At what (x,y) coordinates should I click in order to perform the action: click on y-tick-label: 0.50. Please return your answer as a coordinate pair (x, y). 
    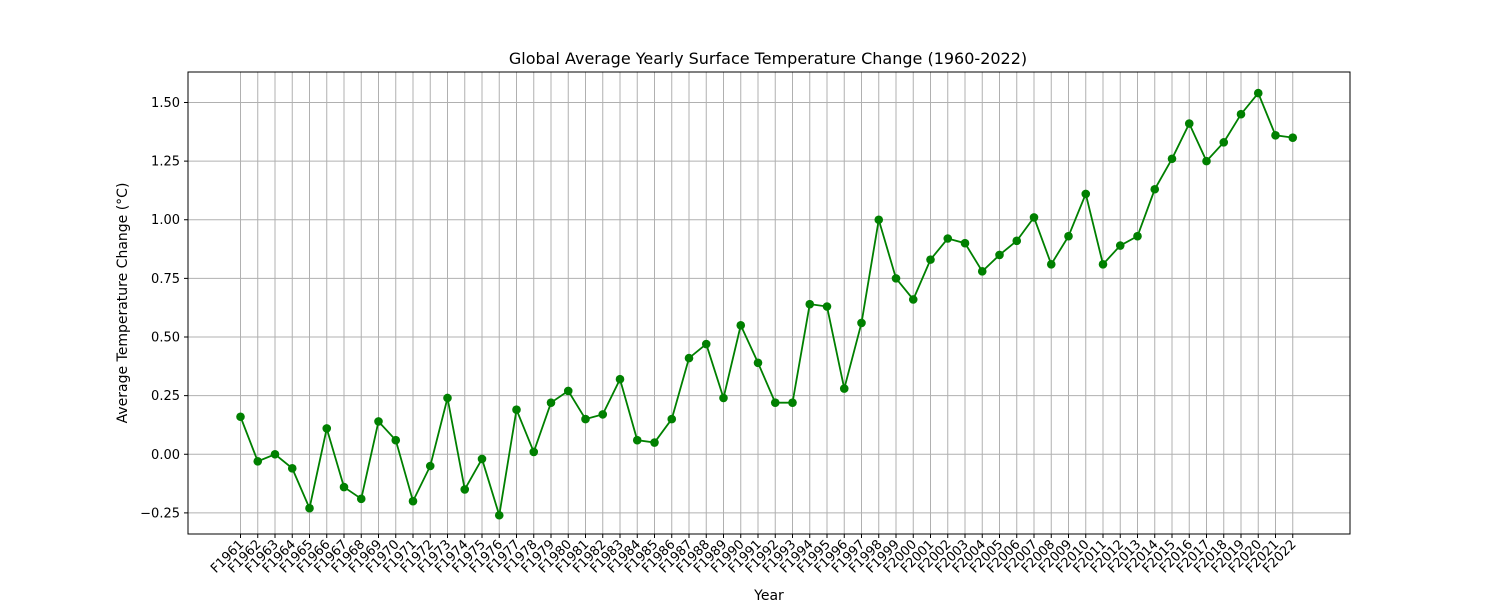
    Looking at the image, I should click on (165, 338).